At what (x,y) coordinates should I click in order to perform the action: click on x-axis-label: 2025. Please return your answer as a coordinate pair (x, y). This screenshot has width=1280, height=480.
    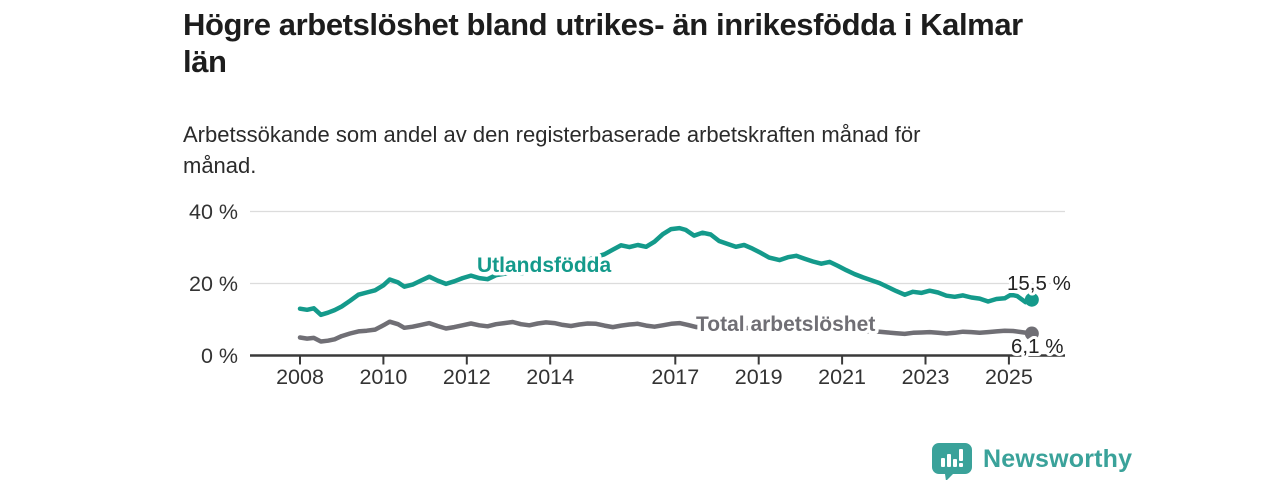
    Looking at the image, I should click on (1009, 377).